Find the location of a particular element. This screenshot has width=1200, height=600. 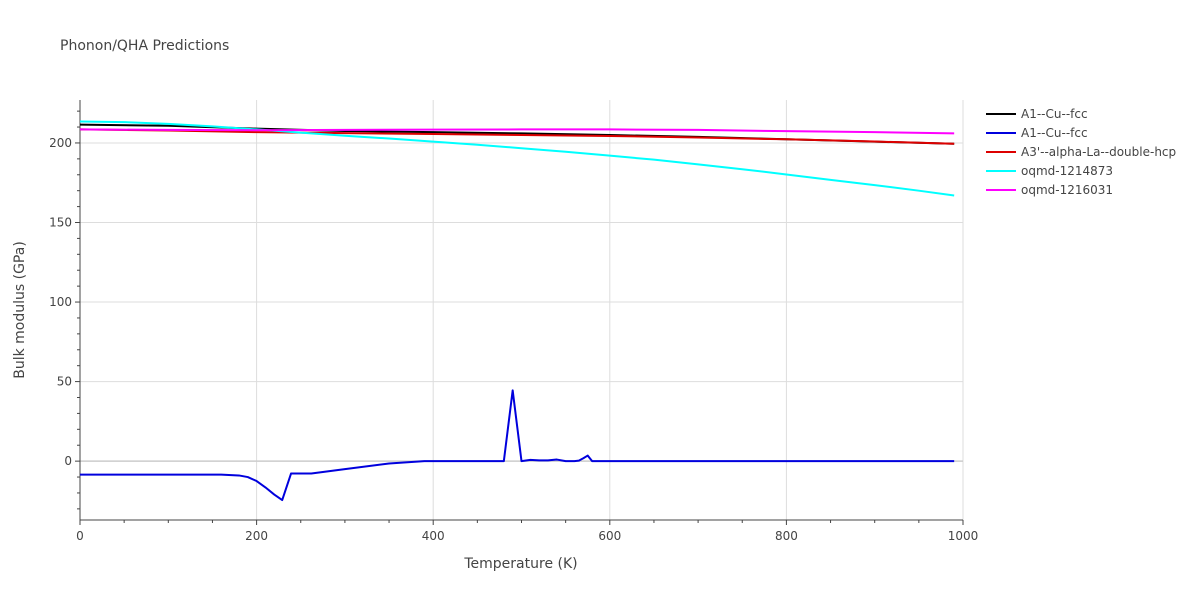

legend-label: A3'--alpha-La--double-hcp is located at coordinates (1098, 152).